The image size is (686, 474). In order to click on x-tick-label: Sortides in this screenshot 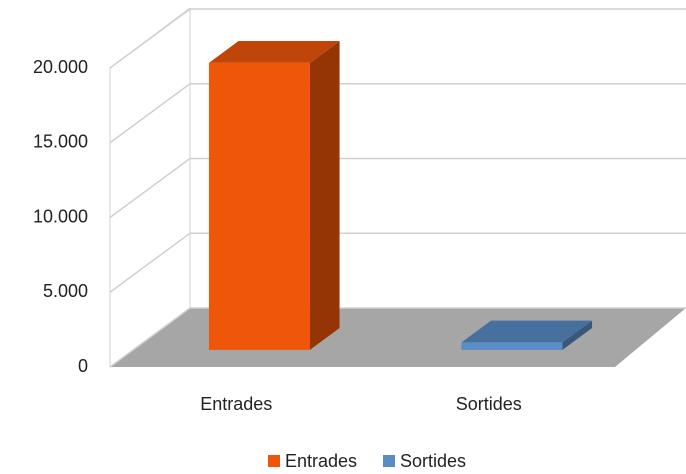, I will do `click(489, 404)`.